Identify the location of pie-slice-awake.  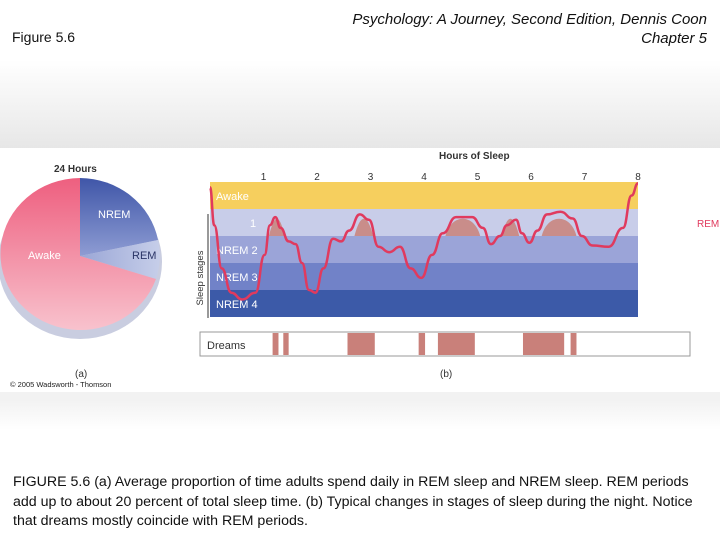
(78, 254).